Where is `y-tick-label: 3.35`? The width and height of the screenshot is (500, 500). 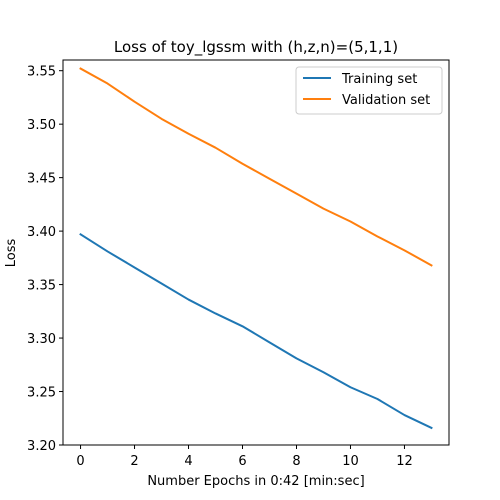
y-tick-label: 3.35 is located at coordinates (41, 286).